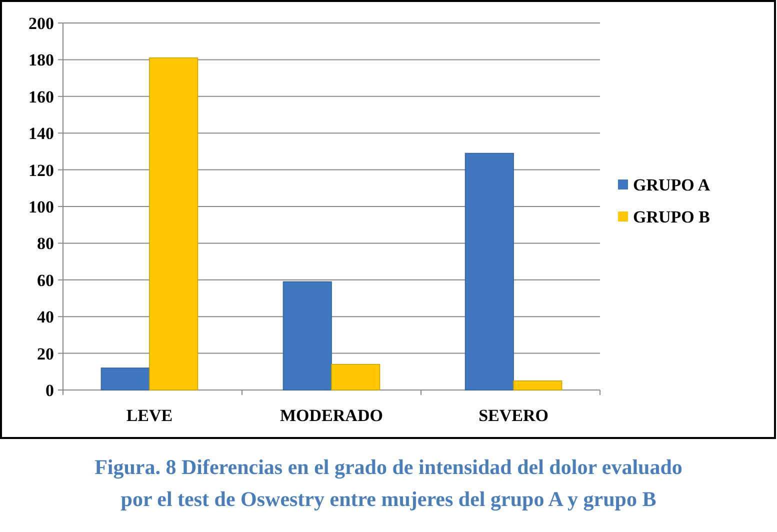 The height and width of the screenshot is (532, 777). Describe the element at coordinates (45, 244) in the screenshot. I see `y-tick-label: 80` at that location.